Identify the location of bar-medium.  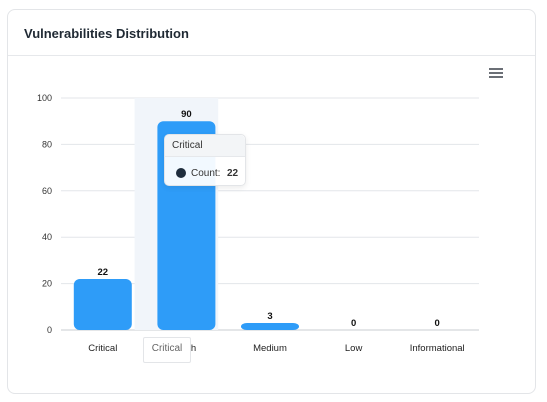
(270, 326).